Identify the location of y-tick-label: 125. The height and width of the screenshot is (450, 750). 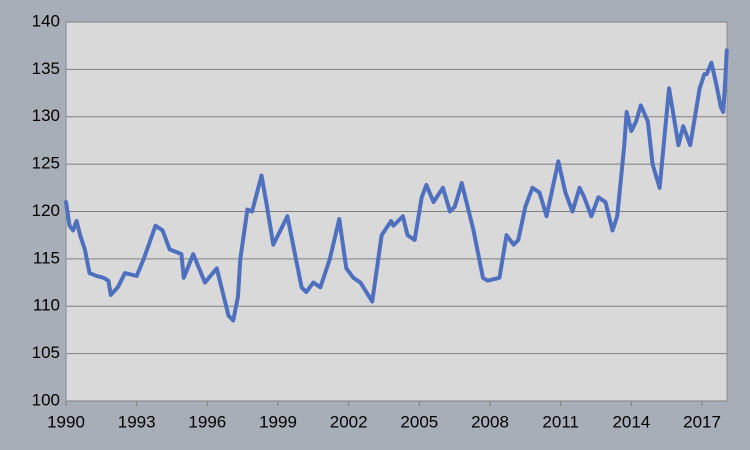
(46, 163).